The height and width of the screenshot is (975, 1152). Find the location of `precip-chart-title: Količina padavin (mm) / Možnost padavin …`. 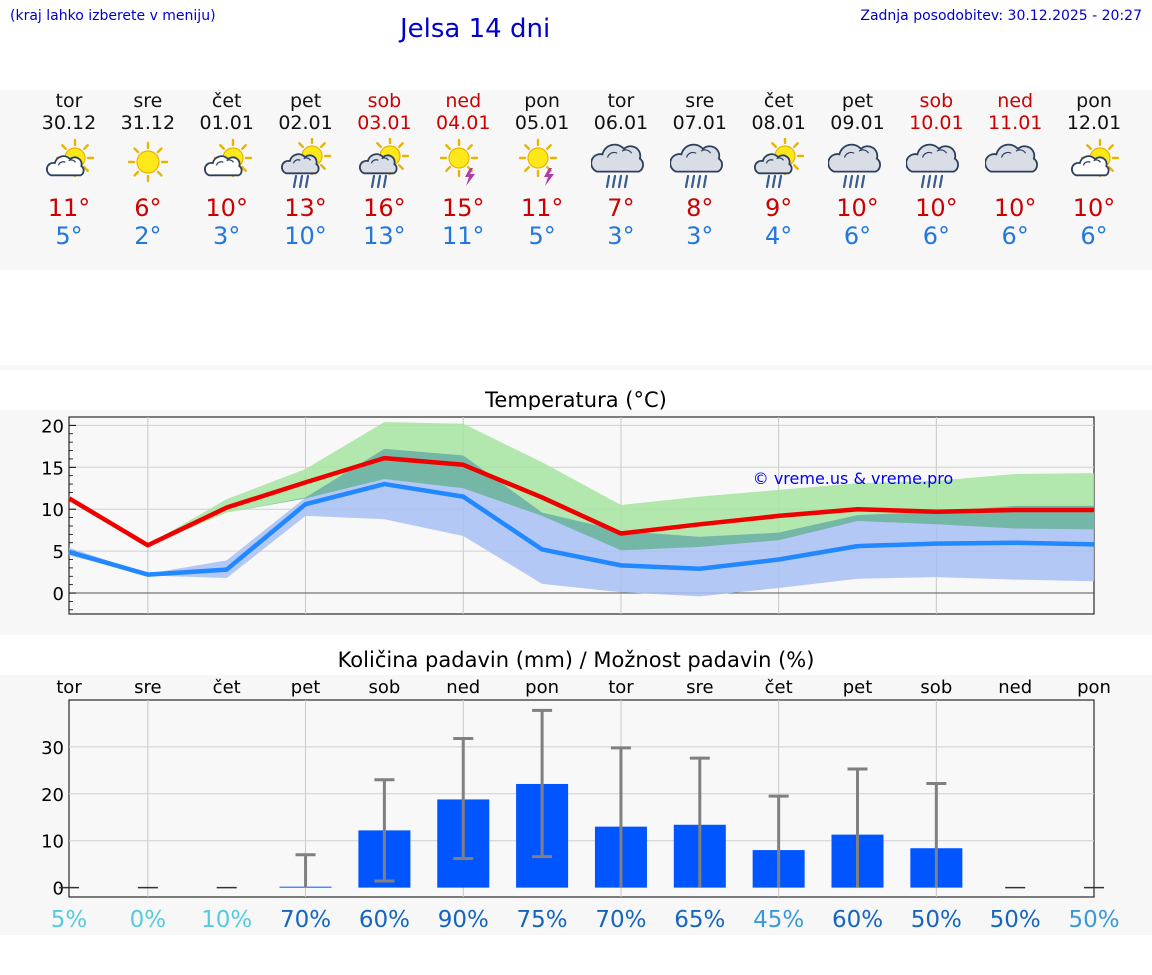

precip-chart-title: Količina padavin (mm) / Možnost padavin … is located at coordinates (576, 660).